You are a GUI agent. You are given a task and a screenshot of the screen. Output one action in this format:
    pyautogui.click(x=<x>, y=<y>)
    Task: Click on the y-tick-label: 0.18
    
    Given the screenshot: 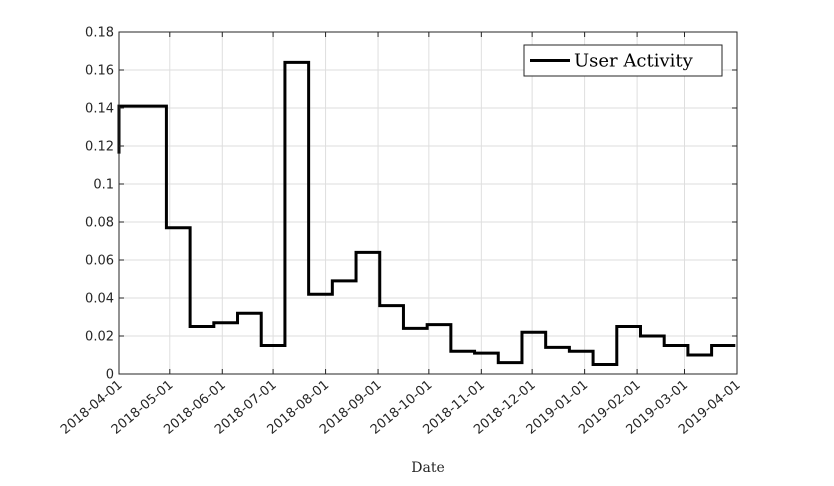 What is the action you would take?
    pyautogui.click(x=99, y=33)
    